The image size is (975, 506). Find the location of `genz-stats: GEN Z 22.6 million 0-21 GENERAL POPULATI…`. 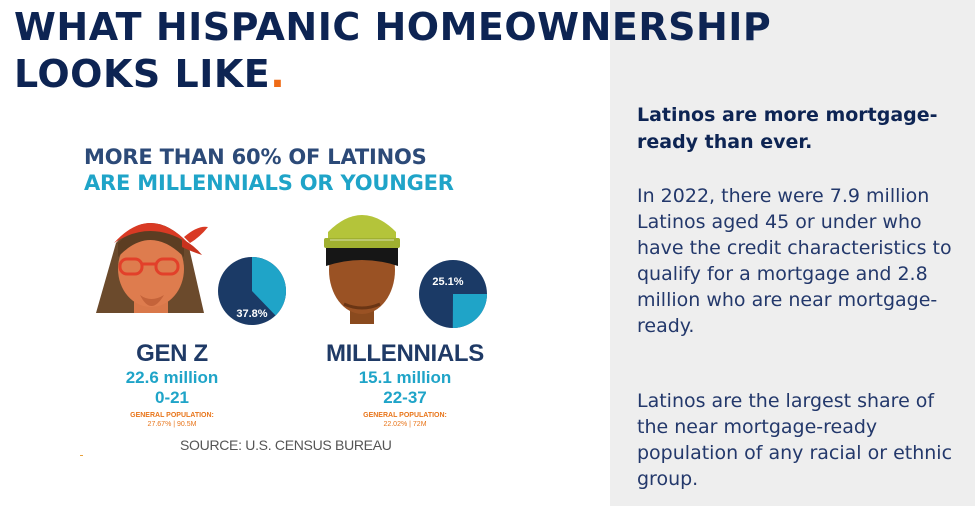

genz-stats: GEN Z 22.6 million 0-21 GENERAL POPULATI… is located at coordinates (172, 384).